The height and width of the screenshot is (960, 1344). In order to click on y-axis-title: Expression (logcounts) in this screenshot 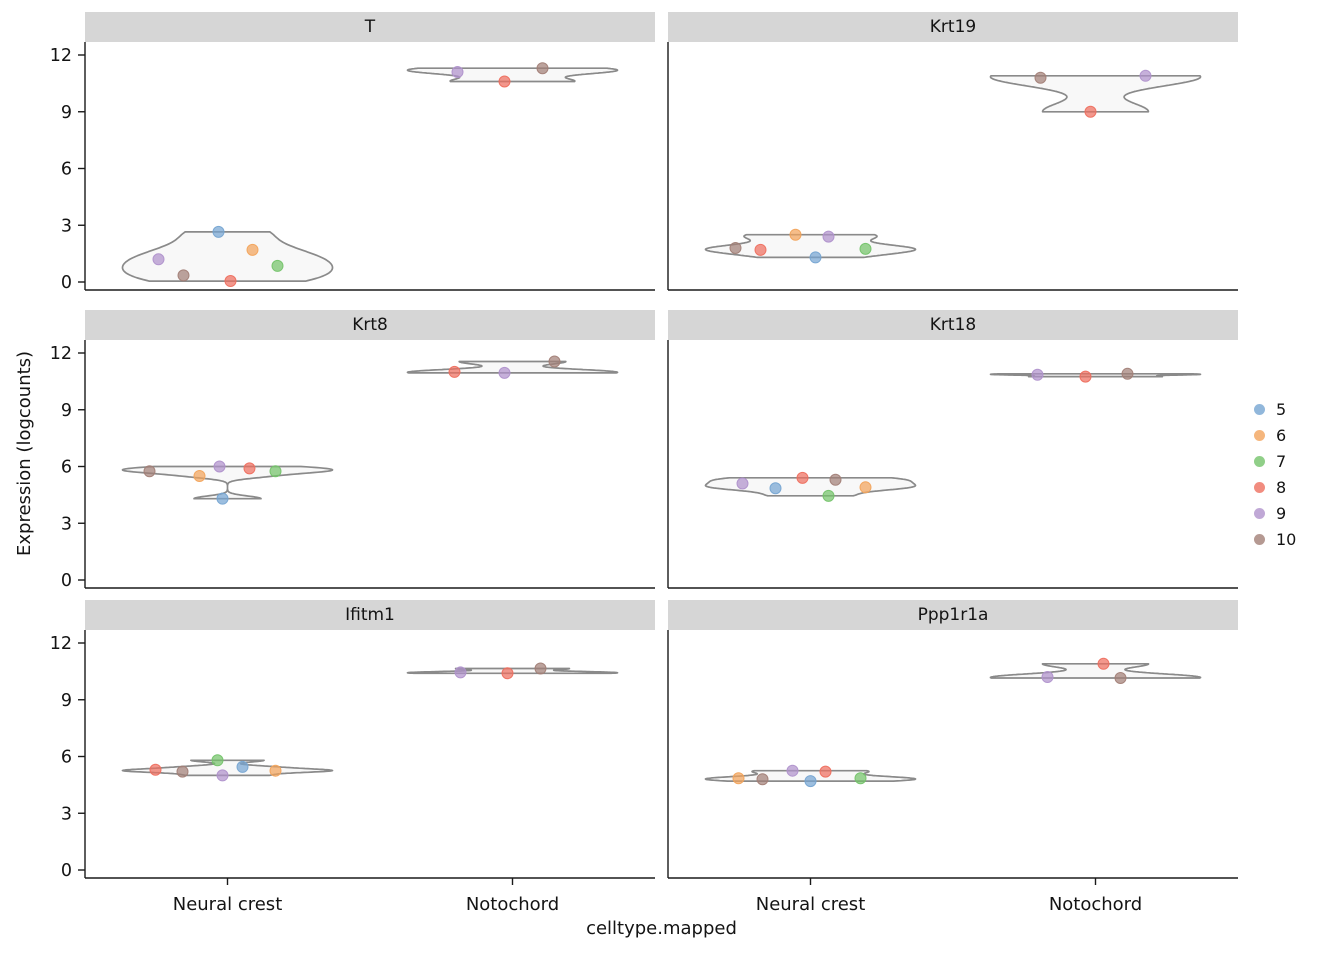, I will do `click(24, 453)`.